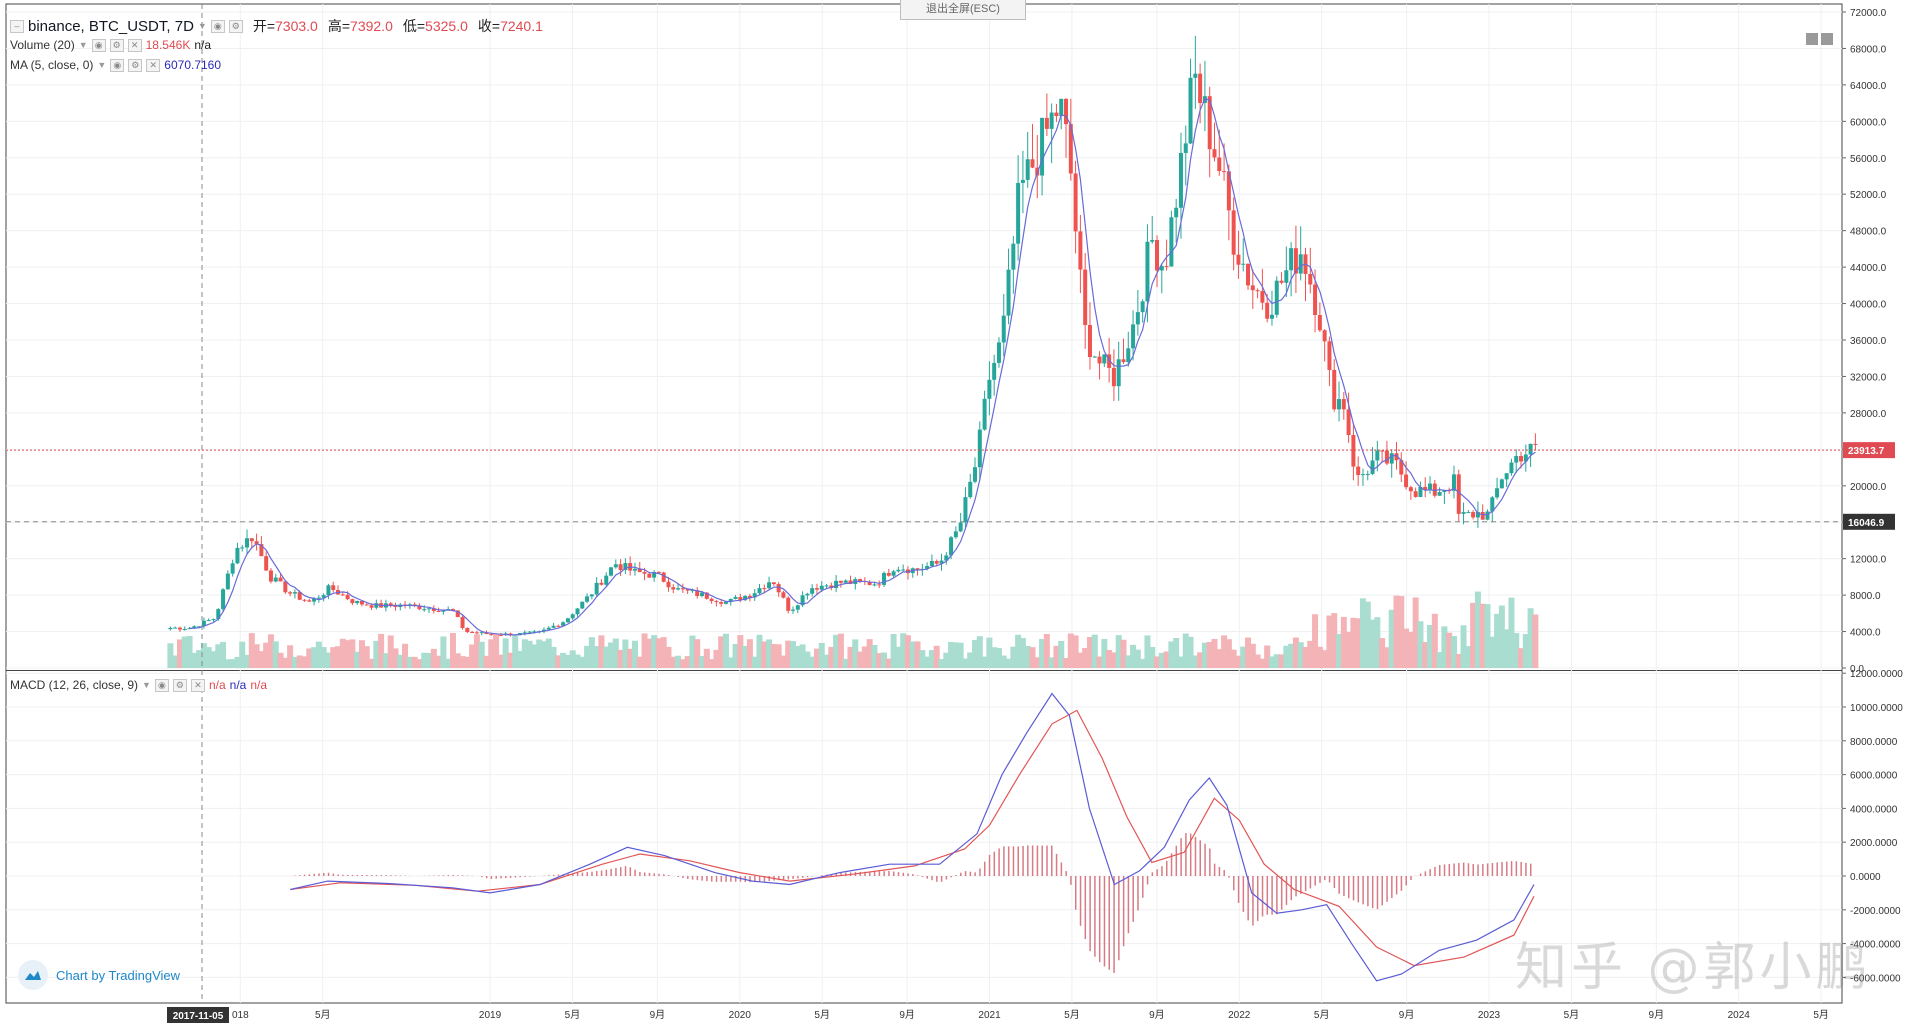 Image resolution: width=1920 pixels, height=1030 pixels. What do you see at coordinates (1866, 523) in the screenshot?
I see `crosshair-price-label: 16046.9` at bounding box center [1866, 523].